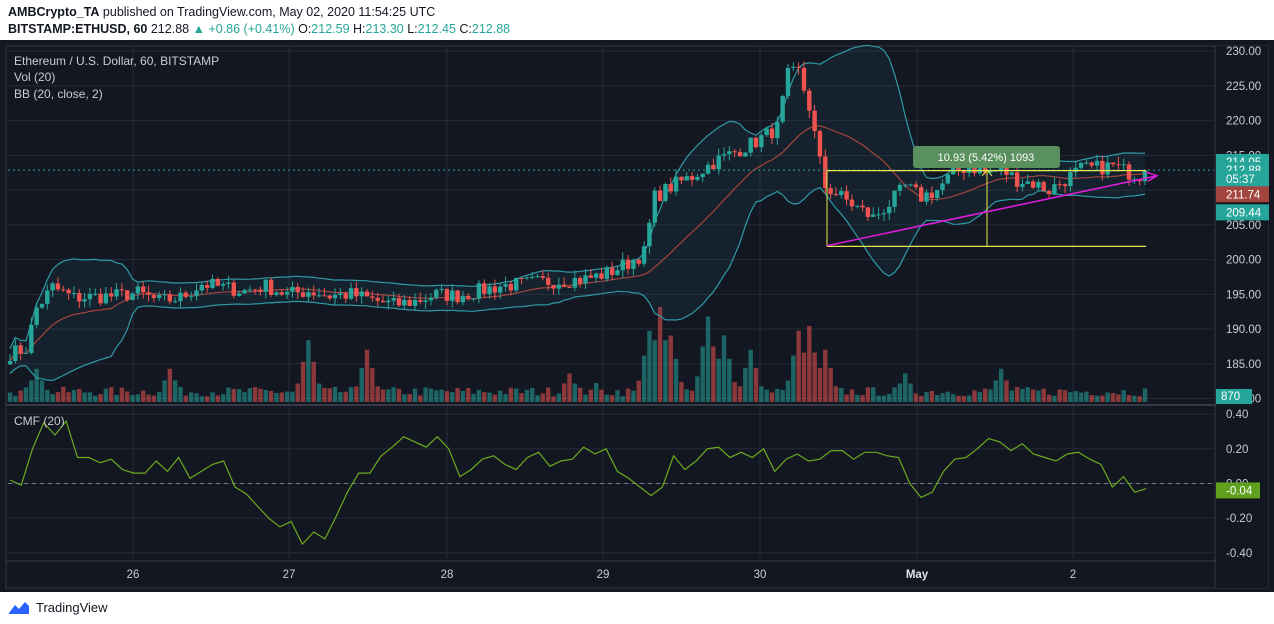 The width and height of the screenshot is (1274, 624). I want to click on symbol-name: BITSTAMP:ETHUSD, 60, so click(78, 29).